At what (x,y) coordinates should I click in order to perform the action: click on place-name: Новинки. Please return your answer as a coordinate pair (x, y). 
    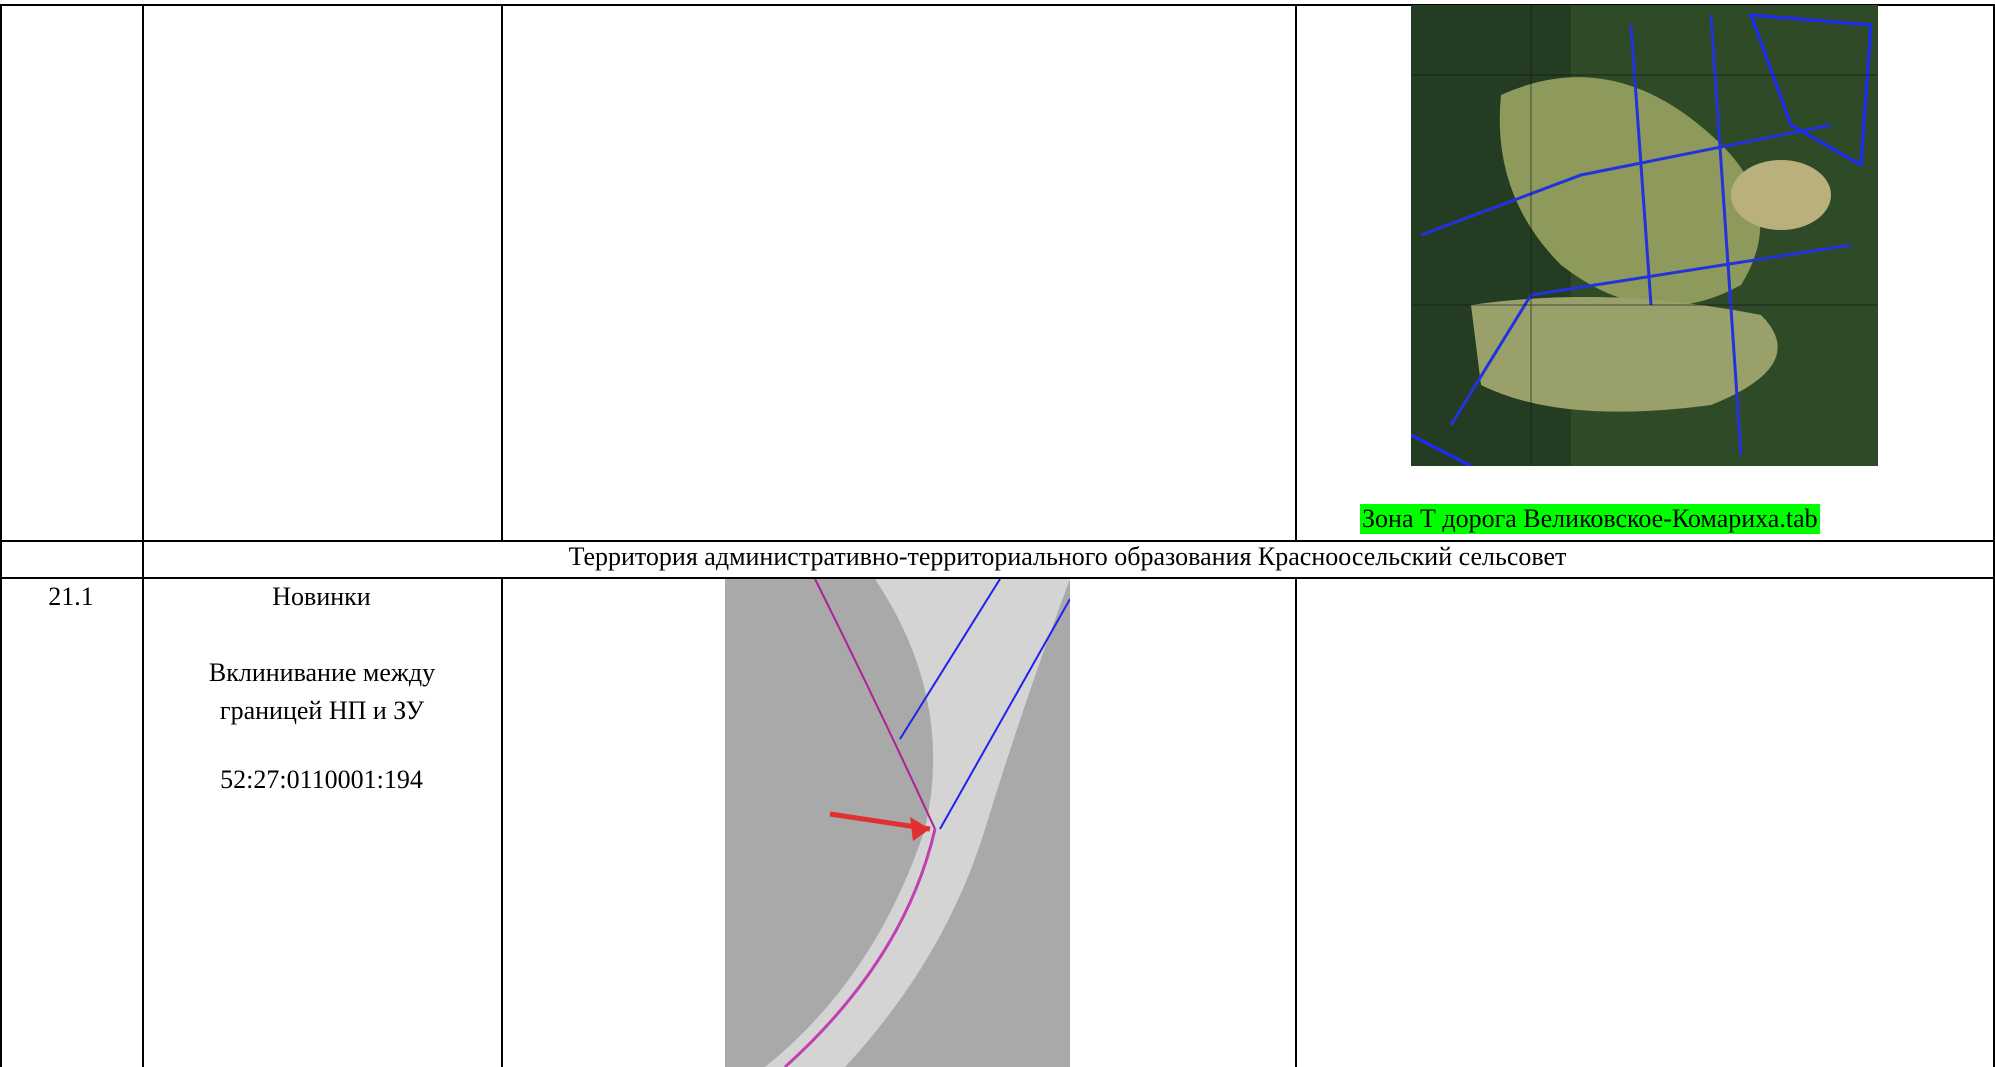
    Looking at the image, I should click on (321, 596).